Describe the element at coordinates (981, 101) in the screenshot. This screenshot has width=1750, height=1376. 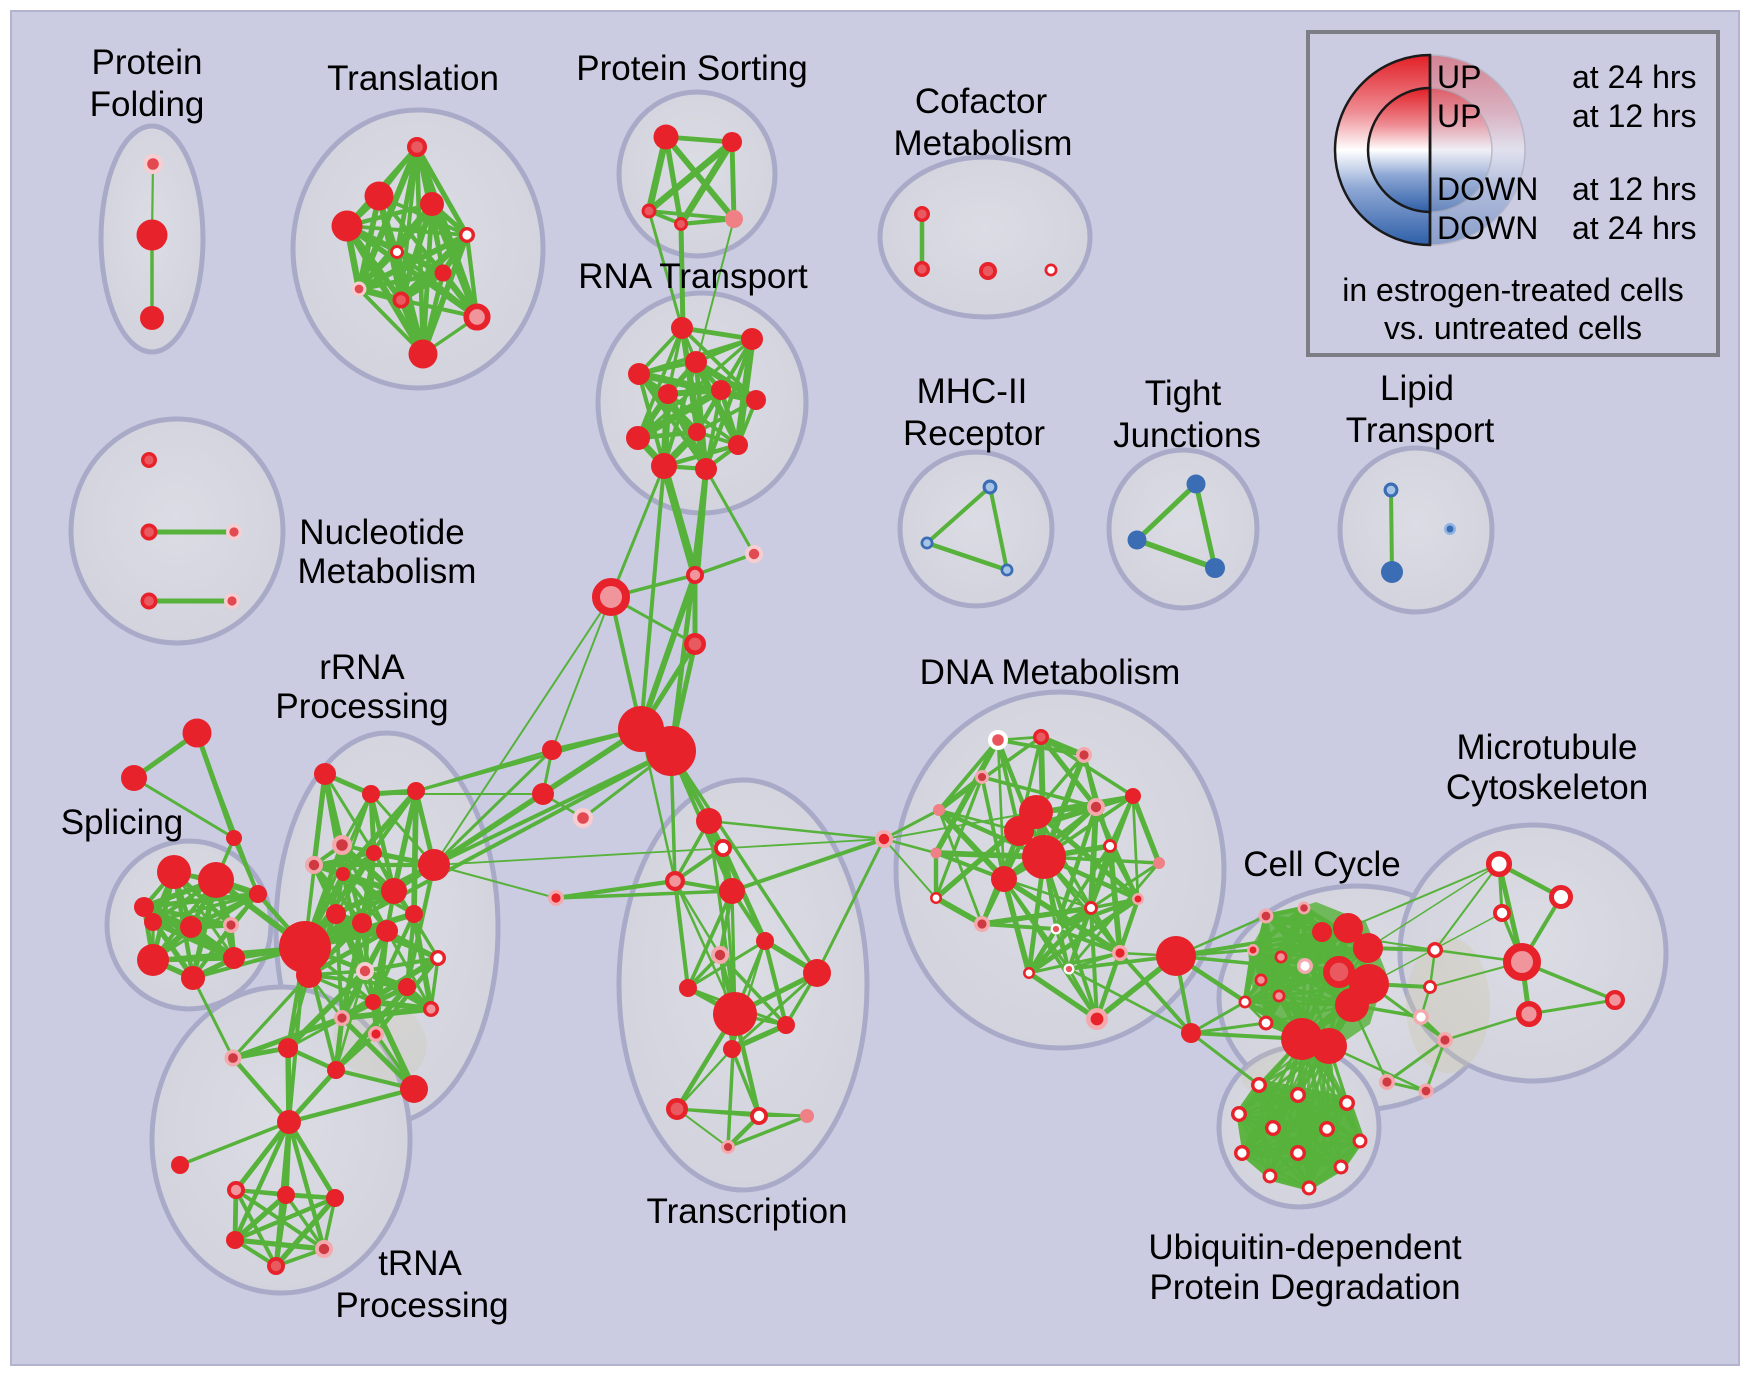
I see `svg-text: Cofactor` at that location.